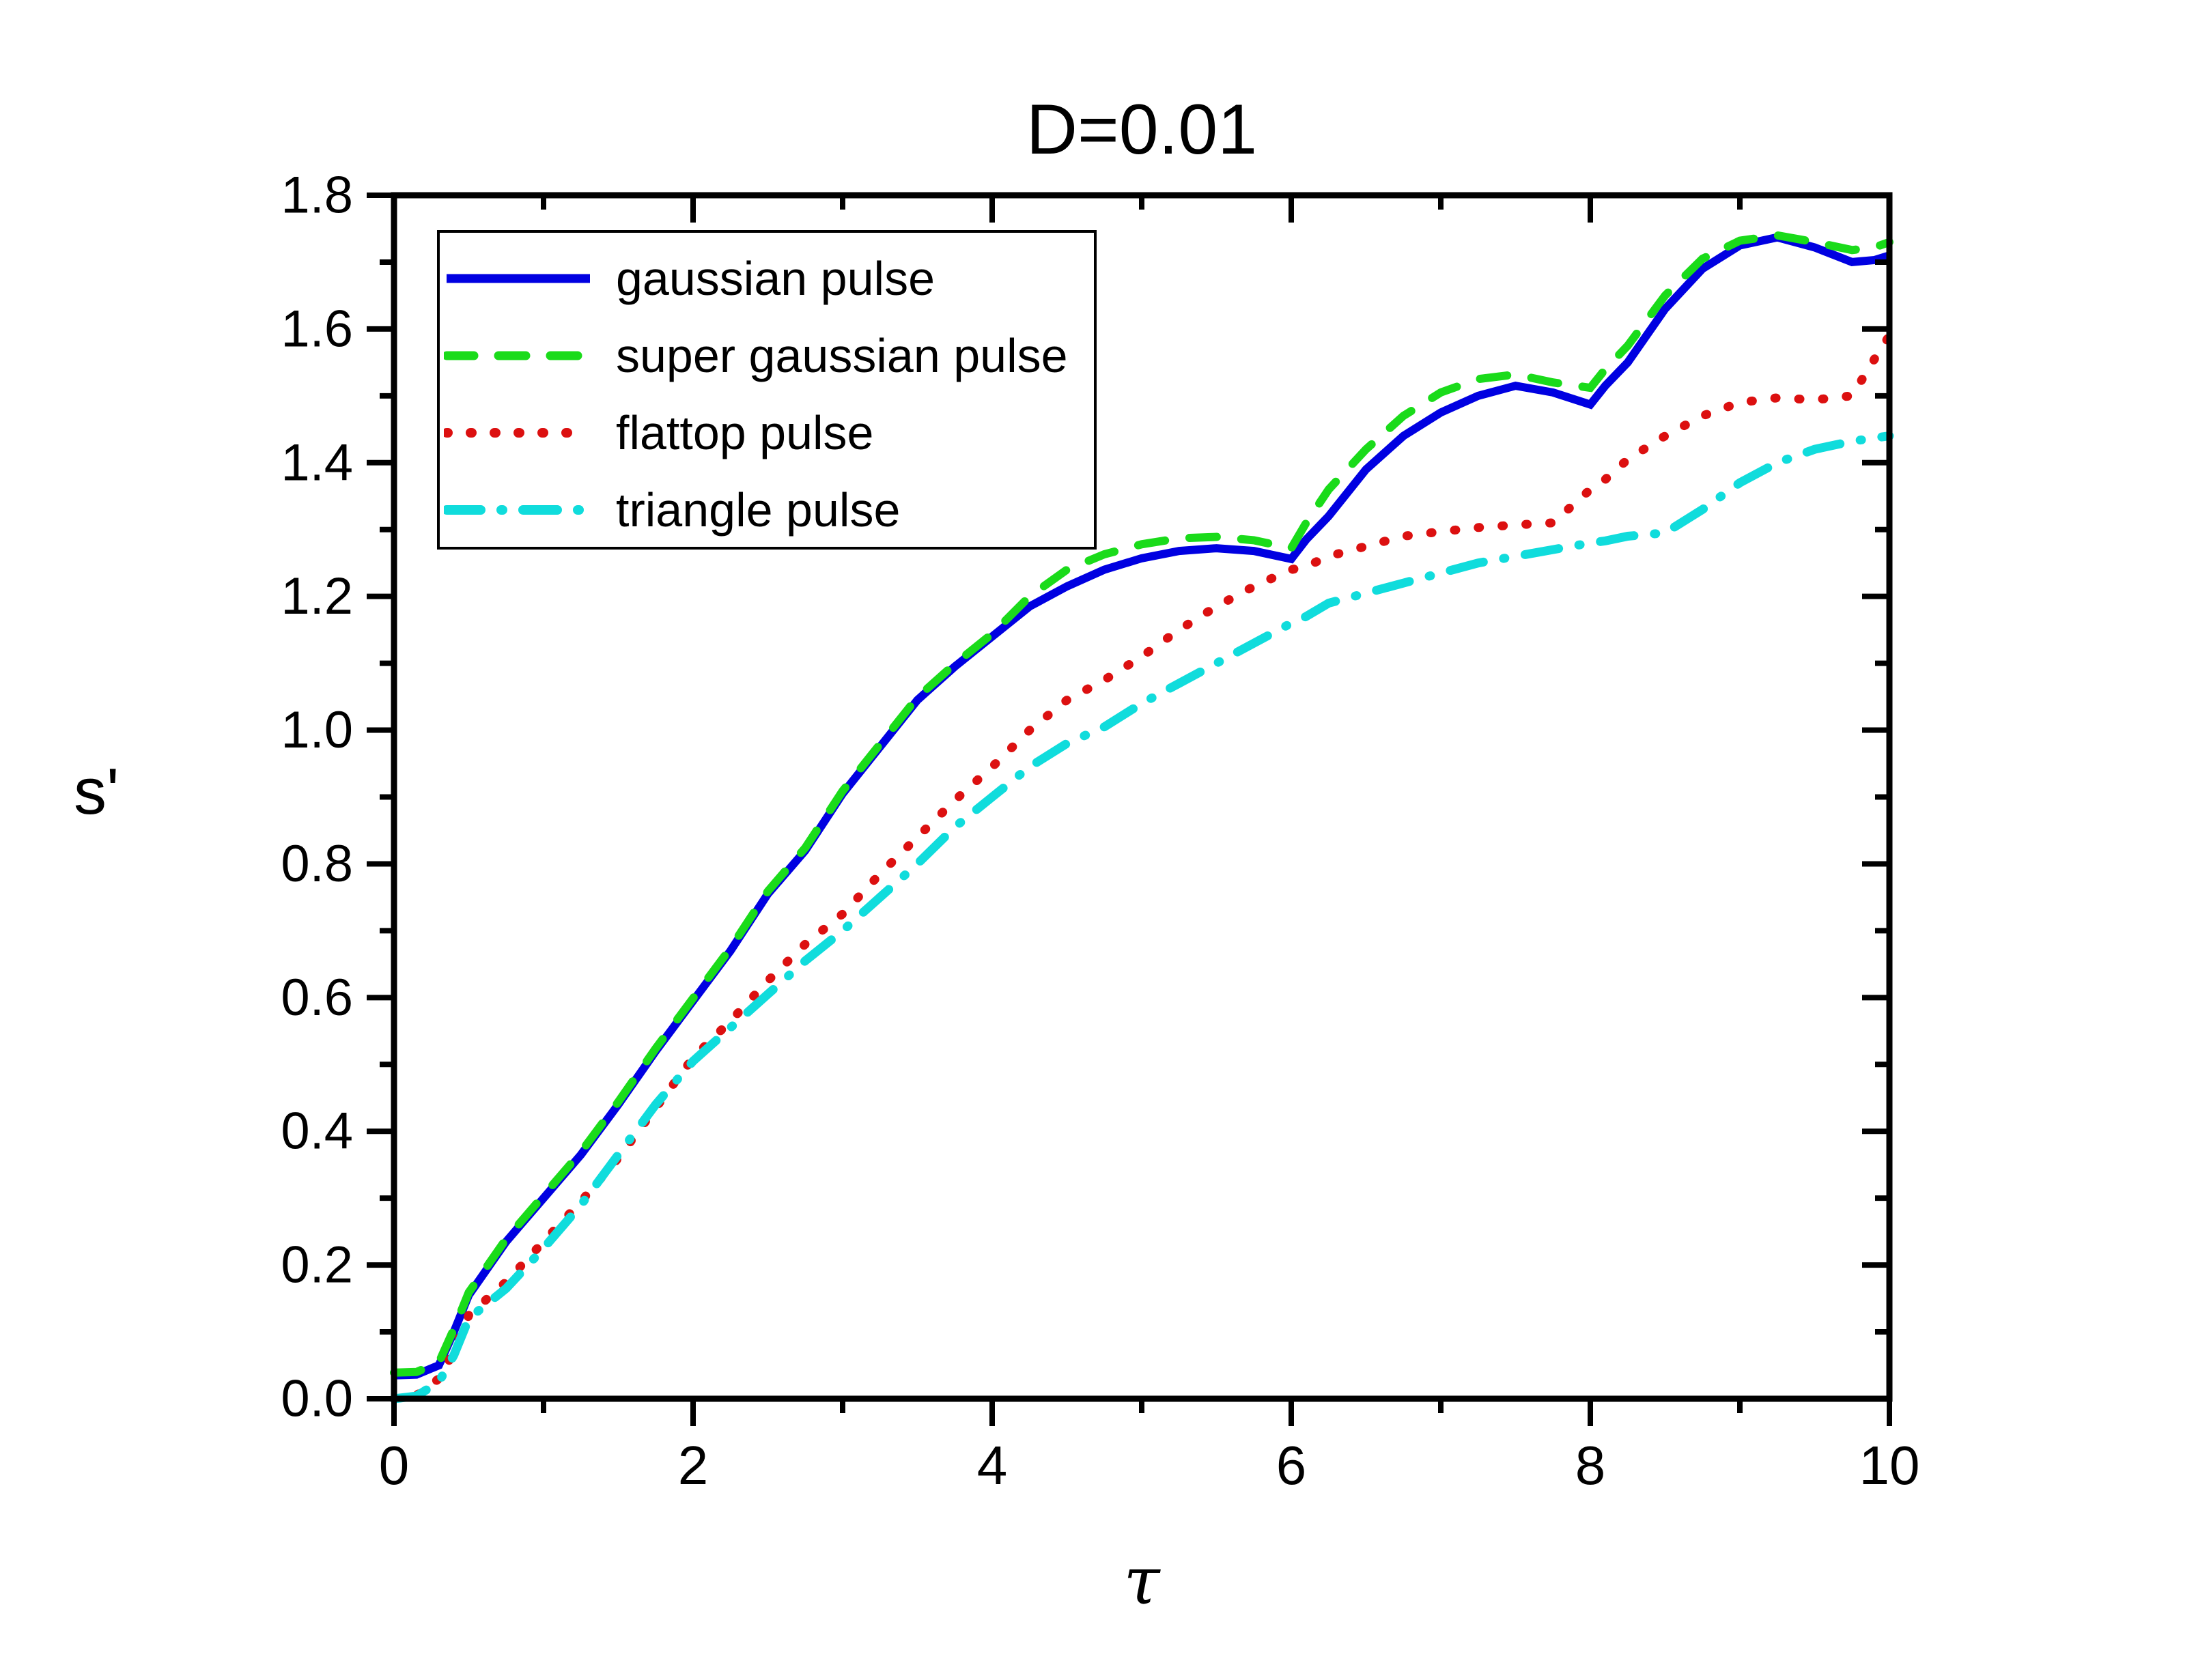 Image resolution: width=2196 pixels, height=1680 pixels. What do you see at coordinates (317, 1399) in the screenshot?
I see `svg-text: 0.0` at bounding box center [317, 1399].